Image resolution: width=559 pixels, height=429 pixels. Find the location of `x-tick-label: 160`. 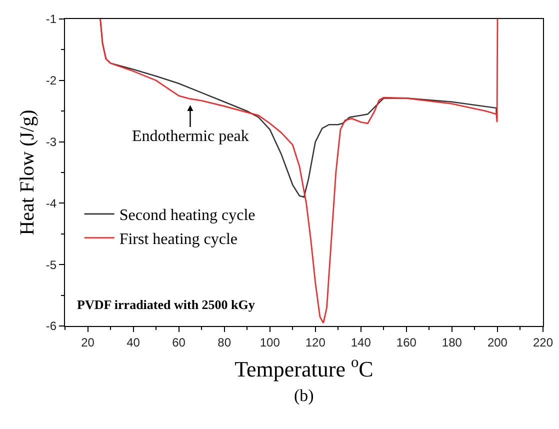

x-tick-label: 160 is located at coordinates (406, 342).